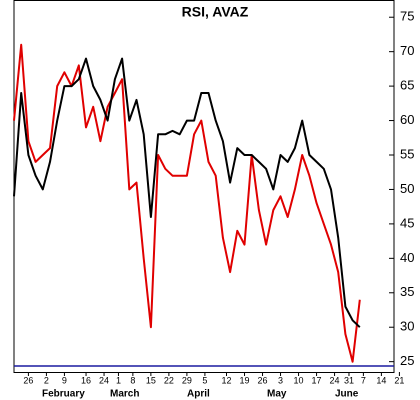 The height and width of the screenshot is (400, 420). Describe the element at coordinates (63, 394) in the screenshot. I see `month-label: February` at that location.